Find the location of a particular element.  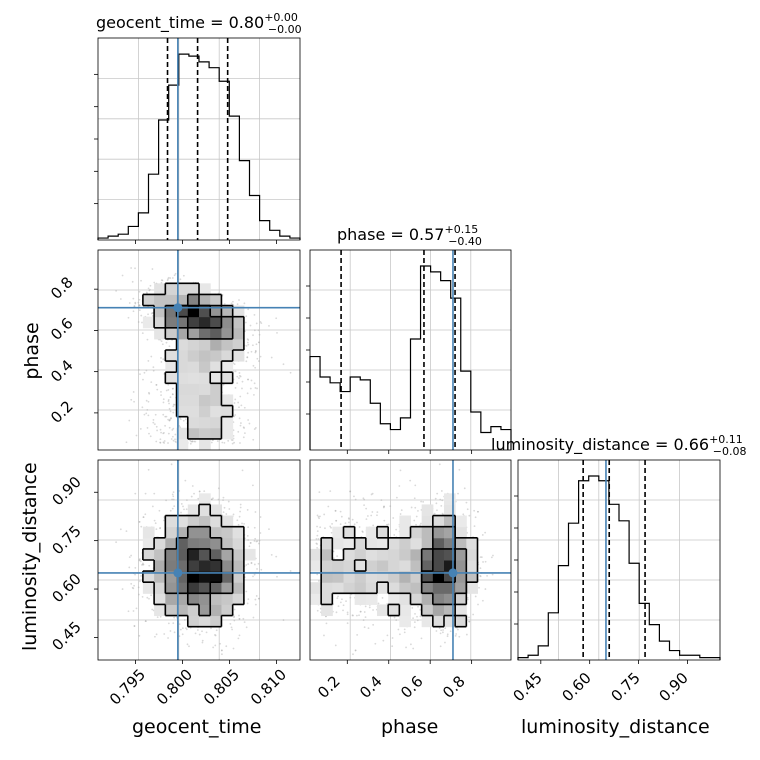

truth-marker is located at coordinates (178, 308).